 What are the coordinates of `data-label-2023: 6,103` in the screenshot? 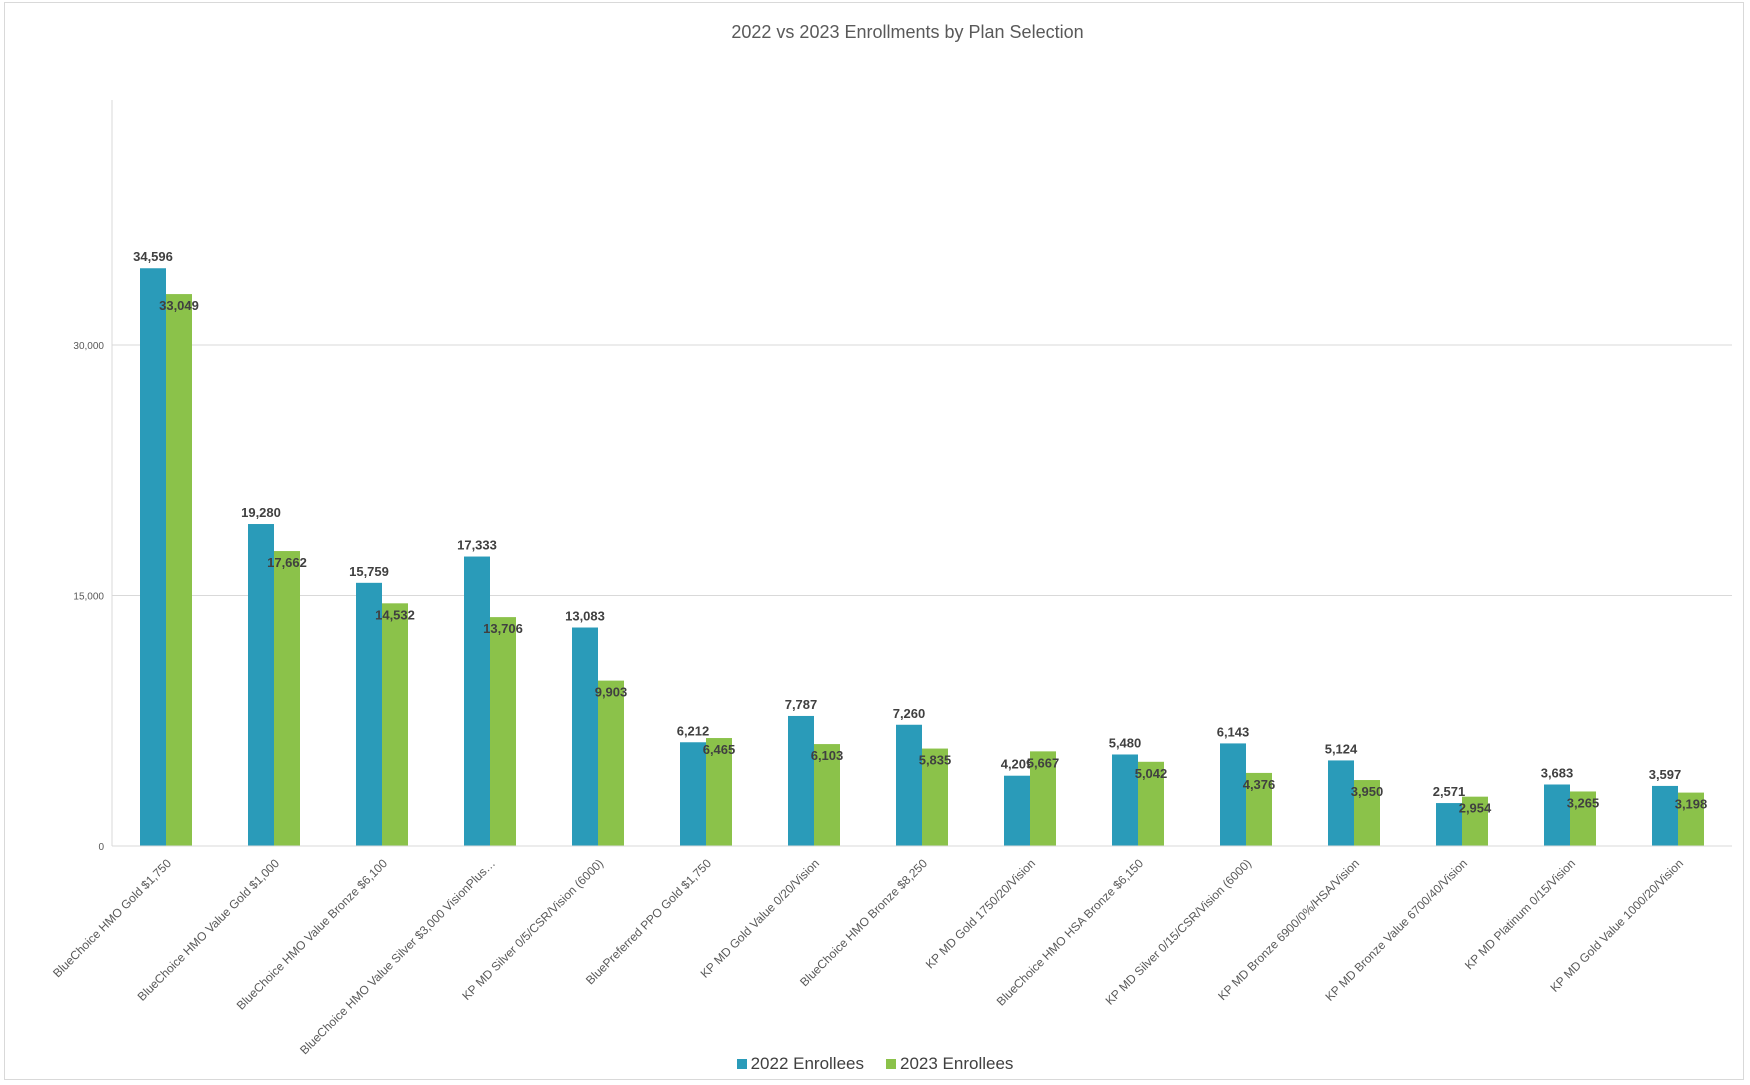 It's located at (827, 755).